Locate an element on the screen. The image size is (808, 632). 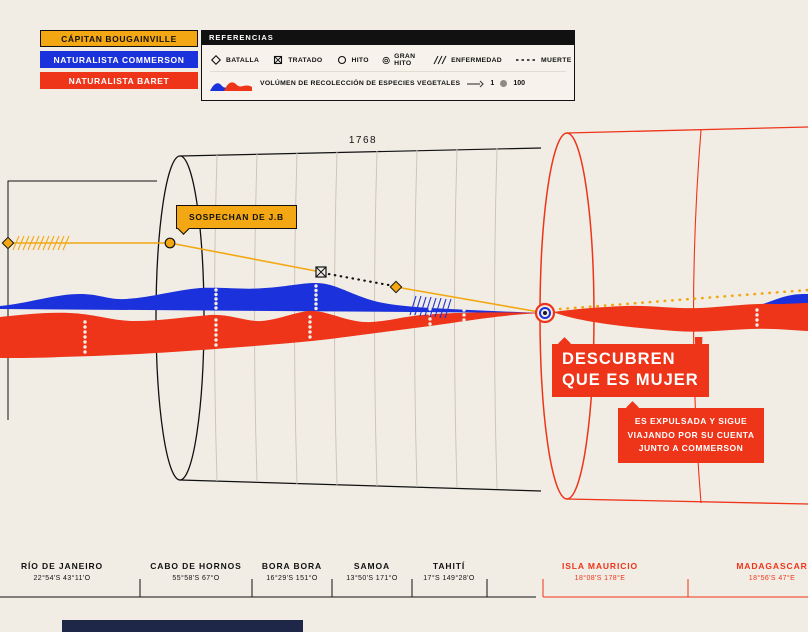
volume-mountains-icon is located at coordinates (231, 86).